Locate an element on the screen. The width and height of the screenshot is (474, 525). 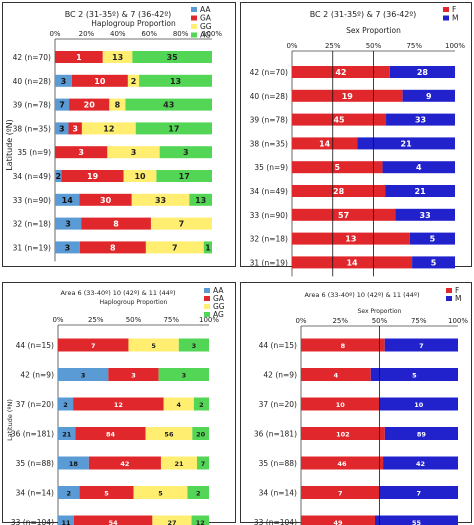
legend-swatch-gg is located at coordinates (207, 306).